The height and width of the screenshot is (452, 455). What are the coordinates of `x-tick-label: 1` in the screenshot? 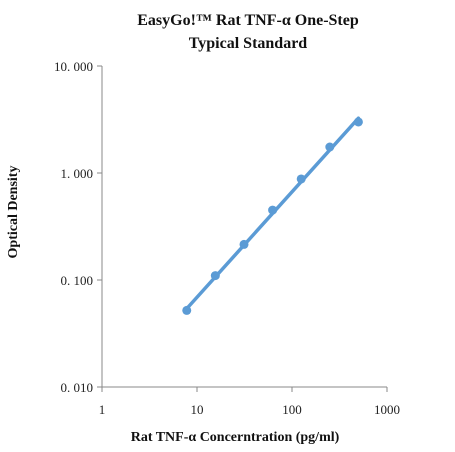 It's located at (102, 409).